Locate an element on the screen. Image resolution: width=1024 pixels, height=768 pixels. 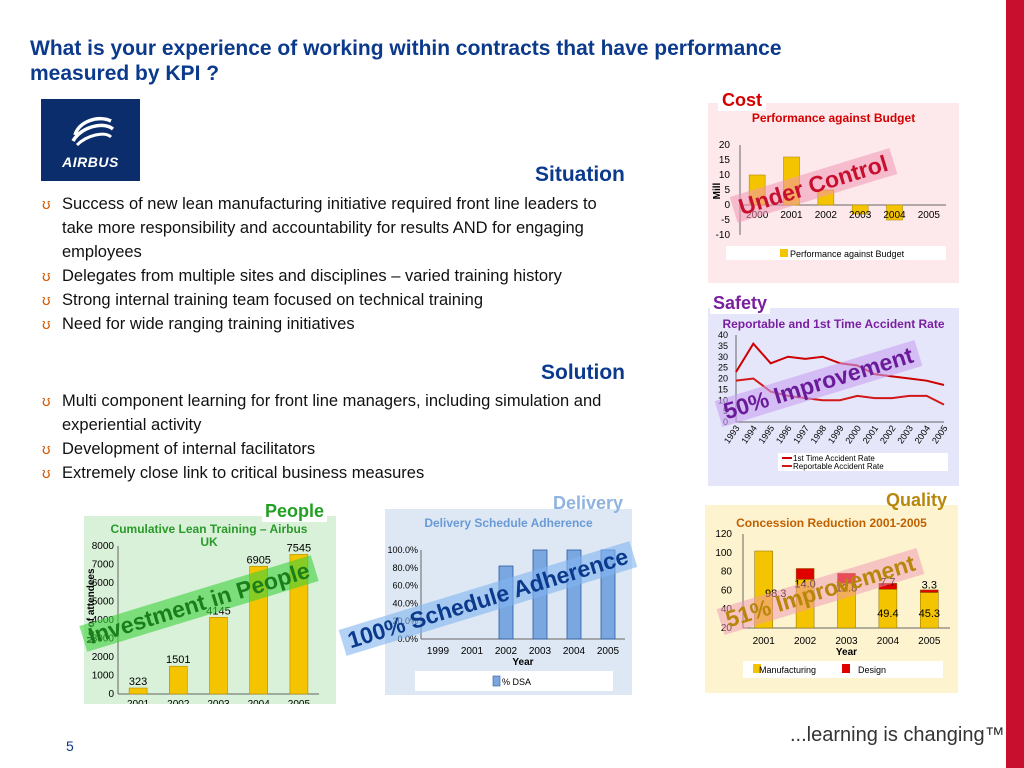
delivery-y-tick: 80.0% is located at coordinates (405, 568).